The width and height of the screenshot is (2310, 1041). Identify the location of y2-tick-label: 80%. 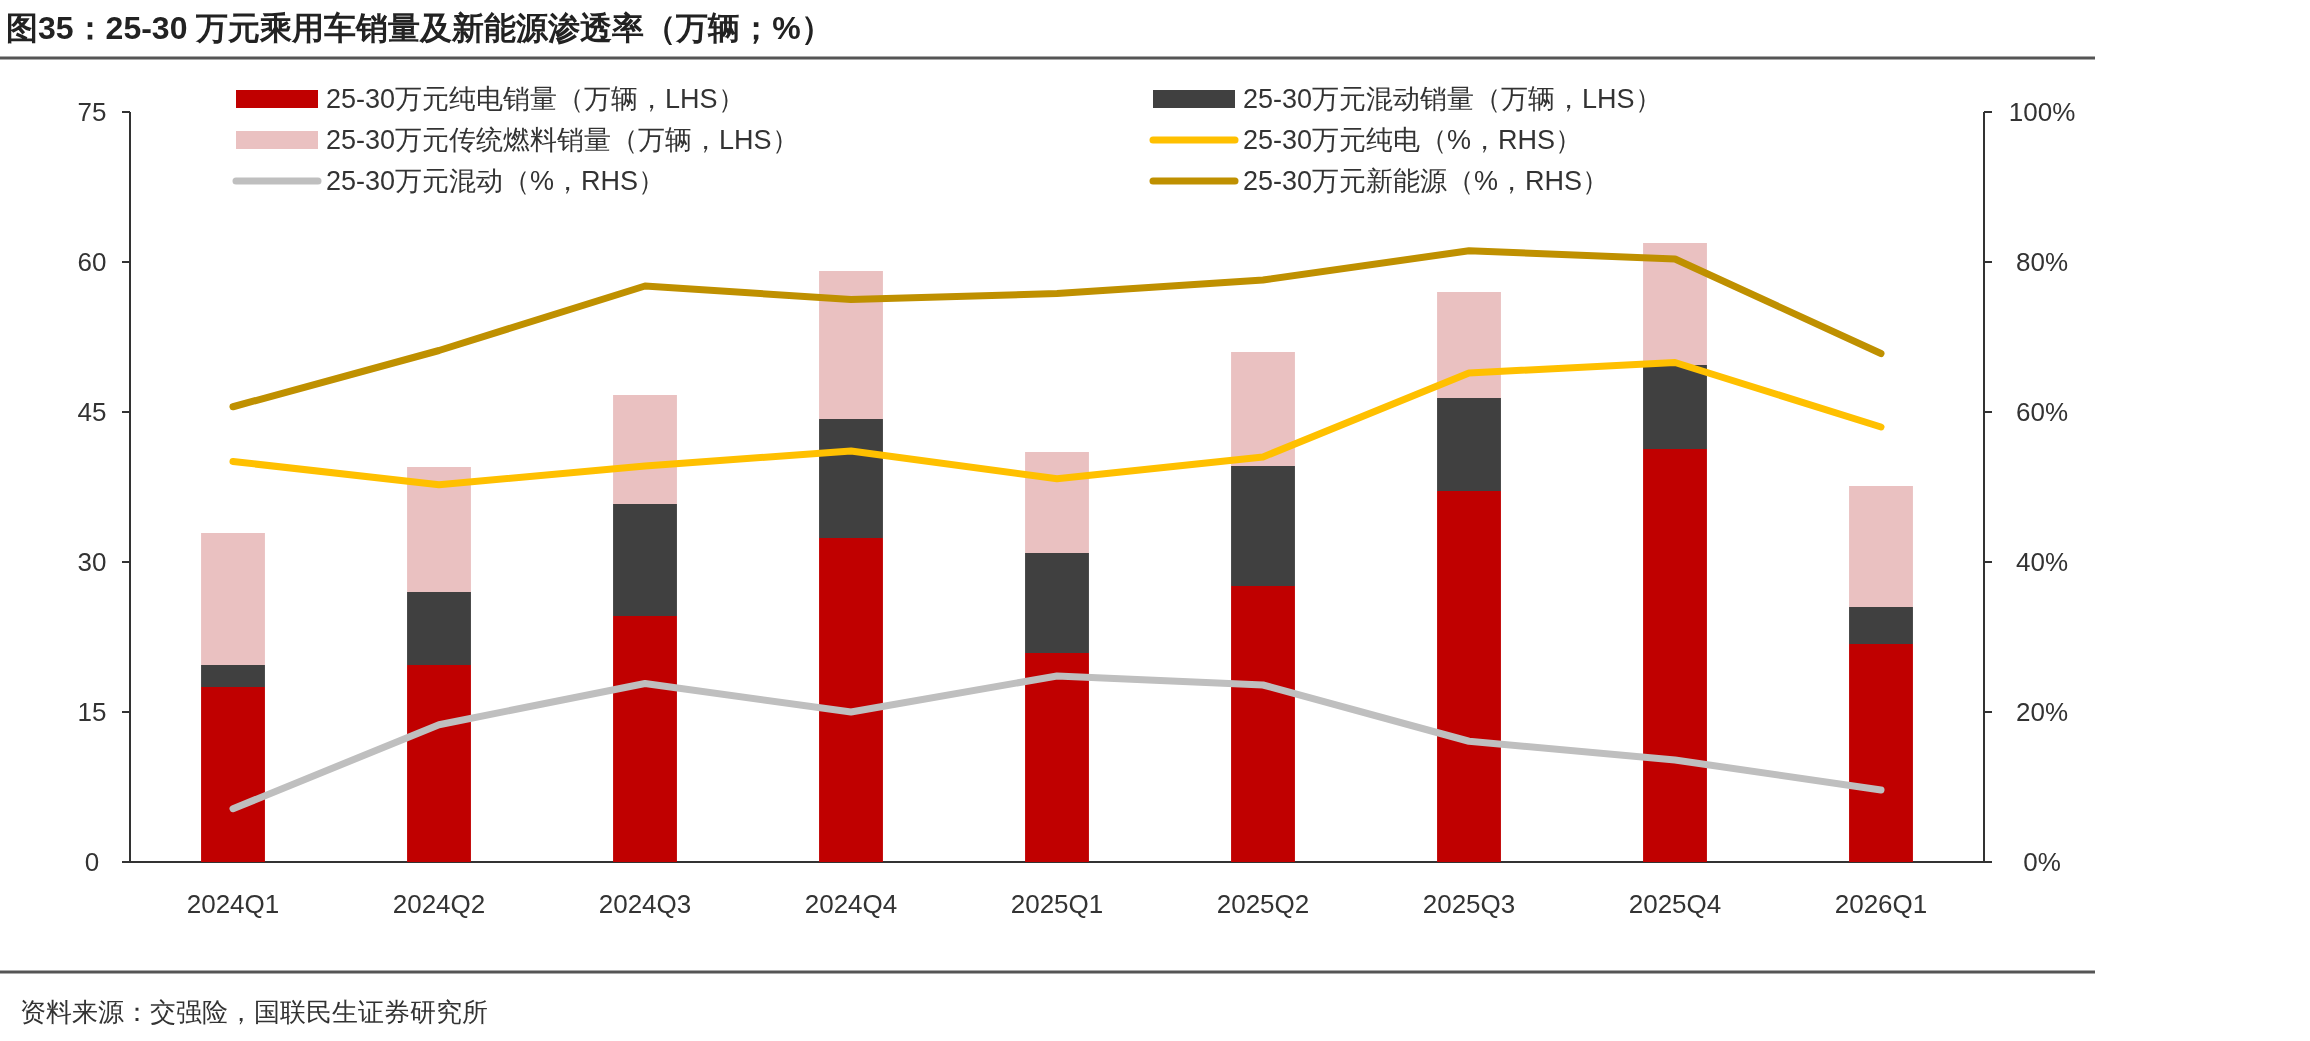
(2042, 262).